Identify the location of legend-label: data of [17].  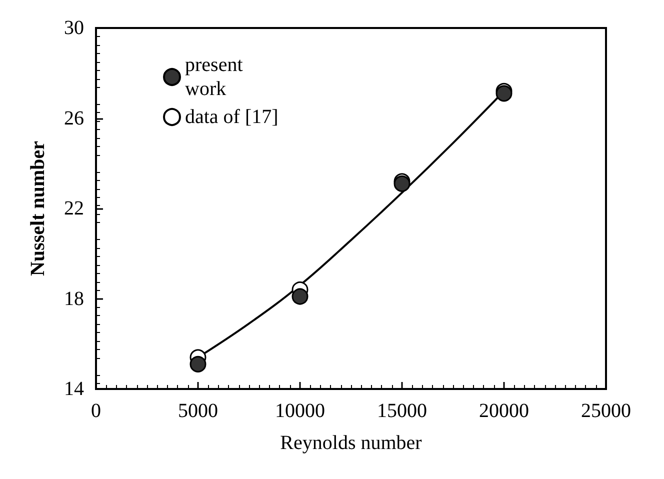
(231, 117).